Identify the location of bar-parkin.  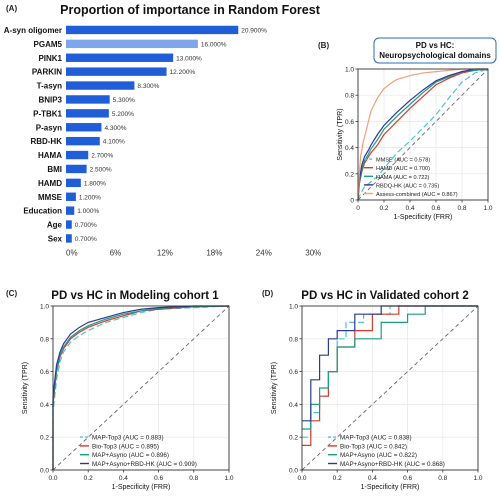
(116, 71).